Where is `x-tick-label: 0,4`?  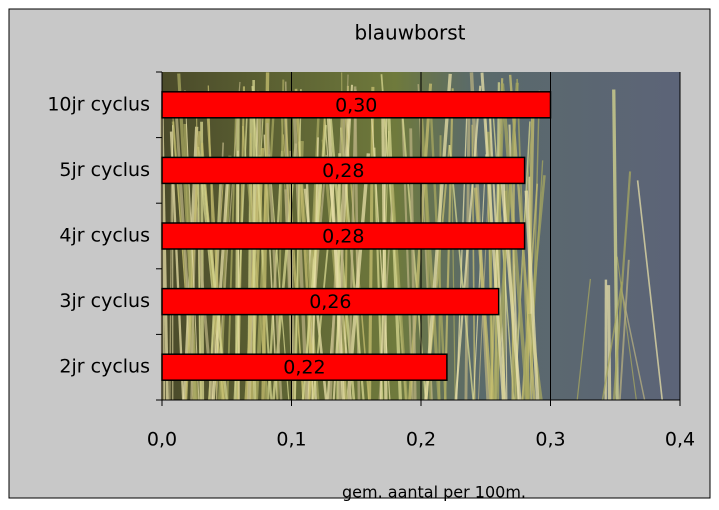
x-tick-label: 0,4 is located at coordinates (680, 440).